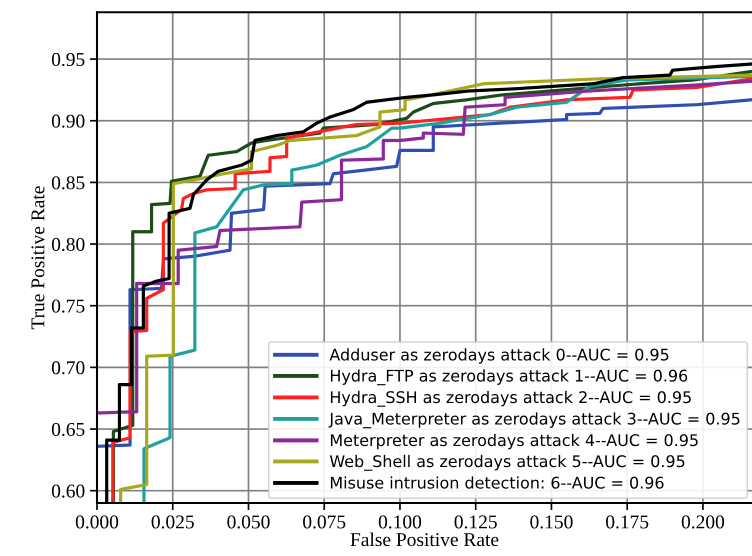  What do you see at coordinates (424, 539) in the screenshot?
I see `x-axis-title: False Positive Rate` at bounding box center [424, 539].